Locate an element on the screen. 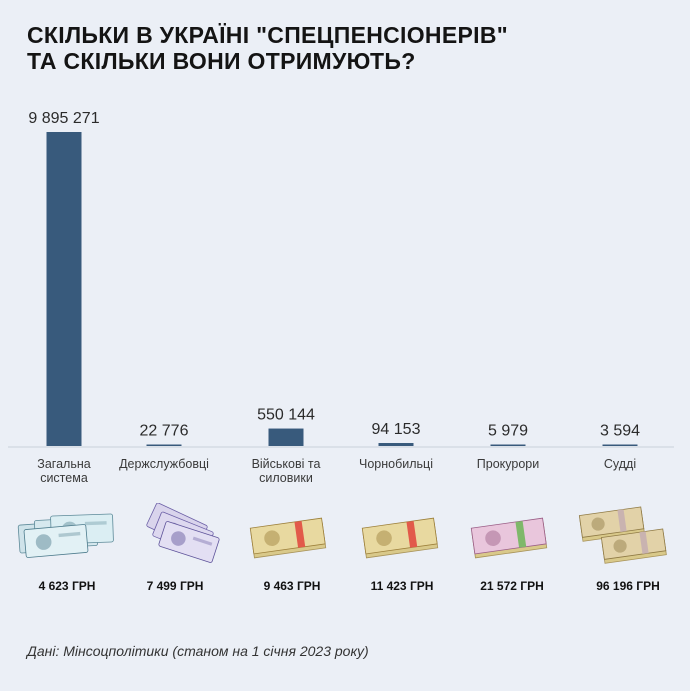 The width and height of the screenshot is (690, 691). pension-amount-5: 96 196 ГРН is located at coordinates (628, 586).